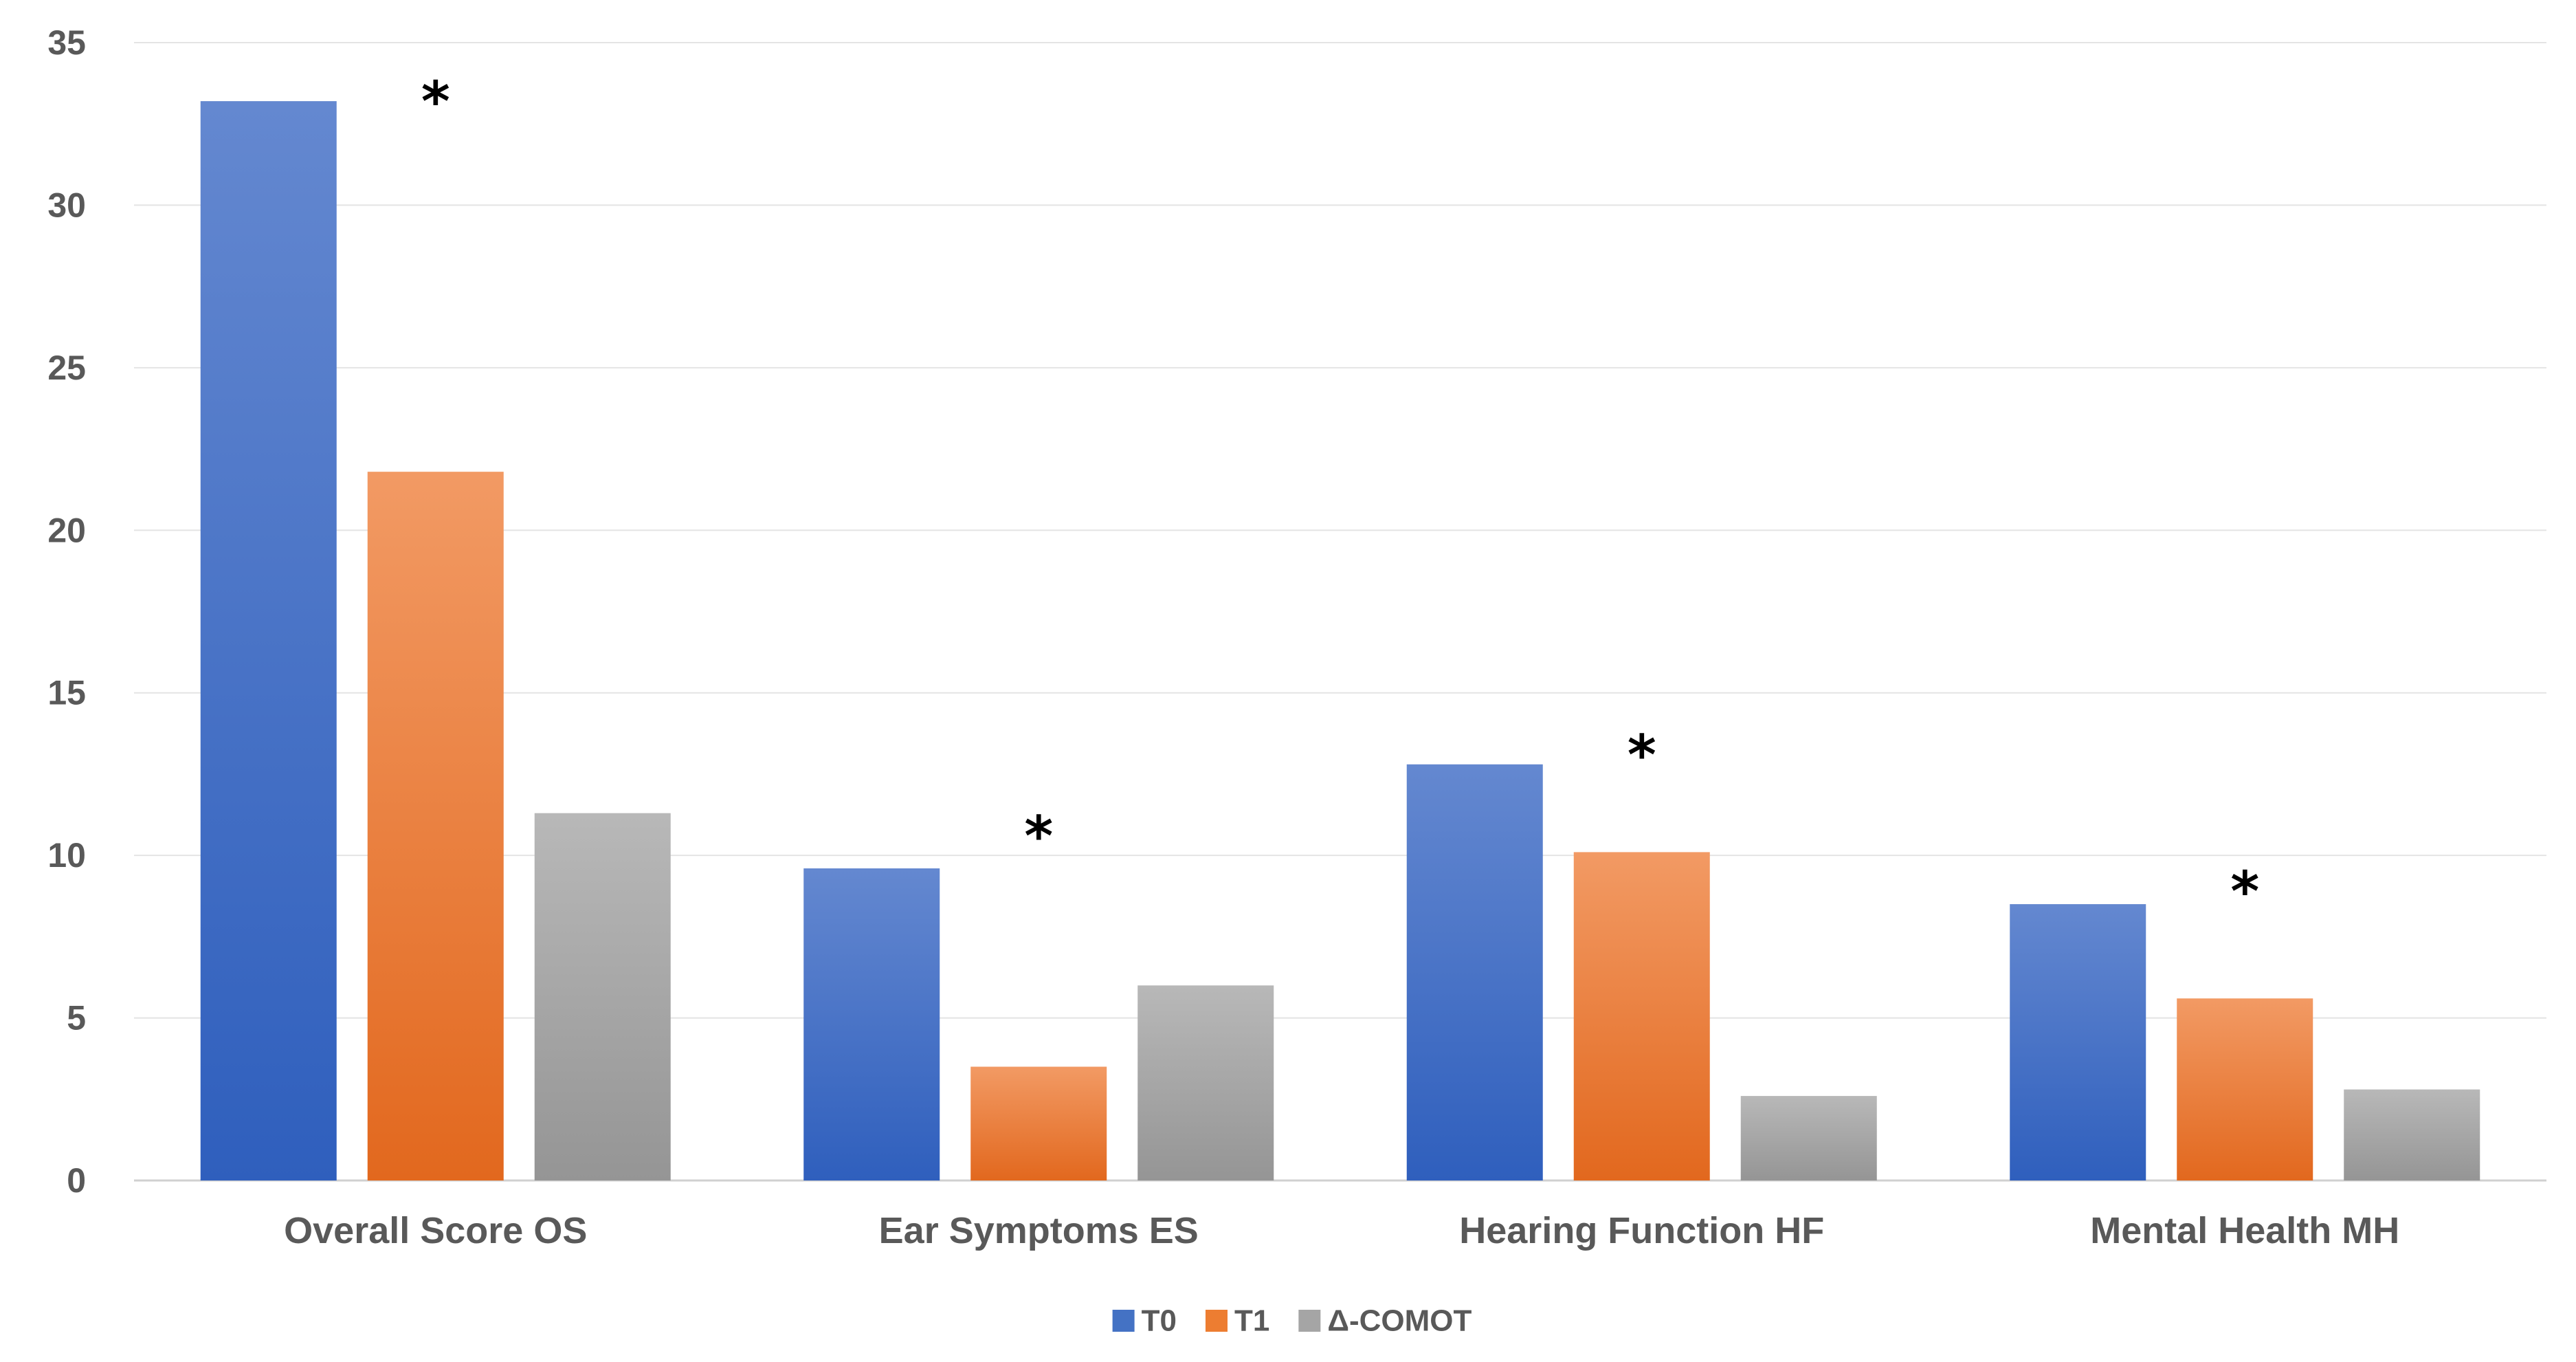 This screenshot has width=2576, height=1362. Describe the element at coordinates (436, 1230) in the screenshot. I see `x-tick-label: Overall Score OS` at that location.